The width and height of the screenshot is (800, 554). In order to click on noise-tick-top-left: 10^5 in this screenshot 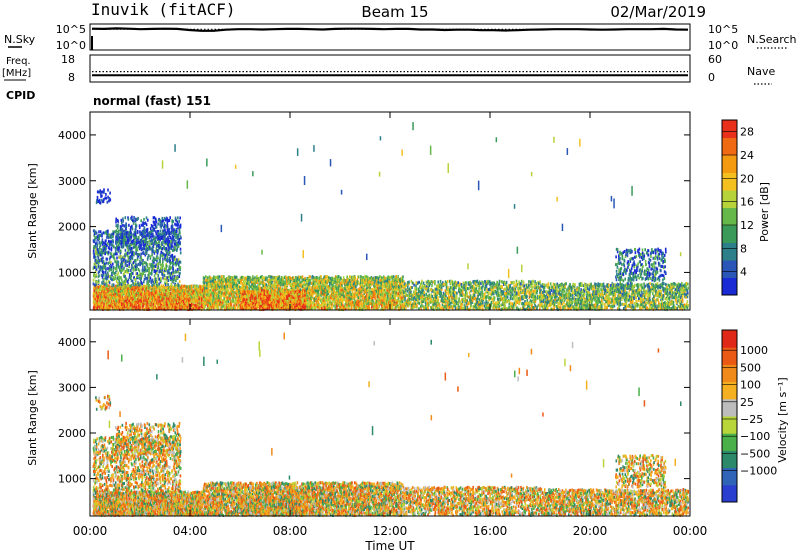, I will do `click(71, 29)`.